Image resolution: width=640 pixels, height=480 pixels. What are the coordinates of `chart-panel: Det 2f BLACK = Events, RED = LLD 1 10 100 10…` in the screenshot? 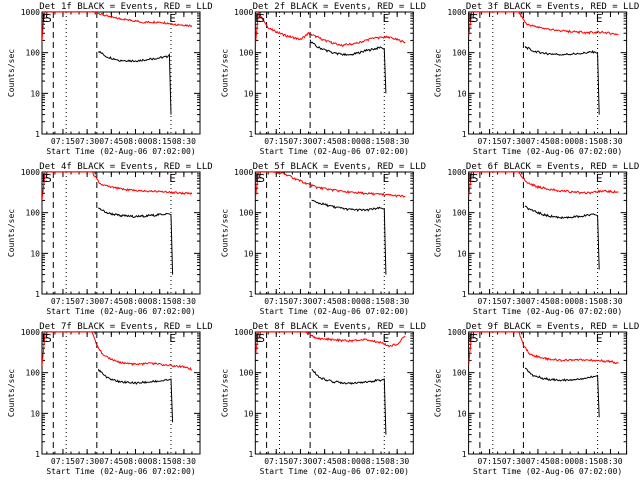 It's located at (323, 79).